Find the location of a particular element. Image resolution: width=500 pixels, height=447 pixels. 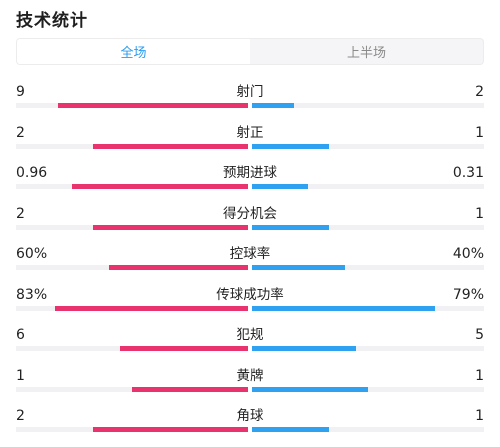

stat-row-yellow-cards: 1 黄牌 1 is located at coordinates (250, 387).